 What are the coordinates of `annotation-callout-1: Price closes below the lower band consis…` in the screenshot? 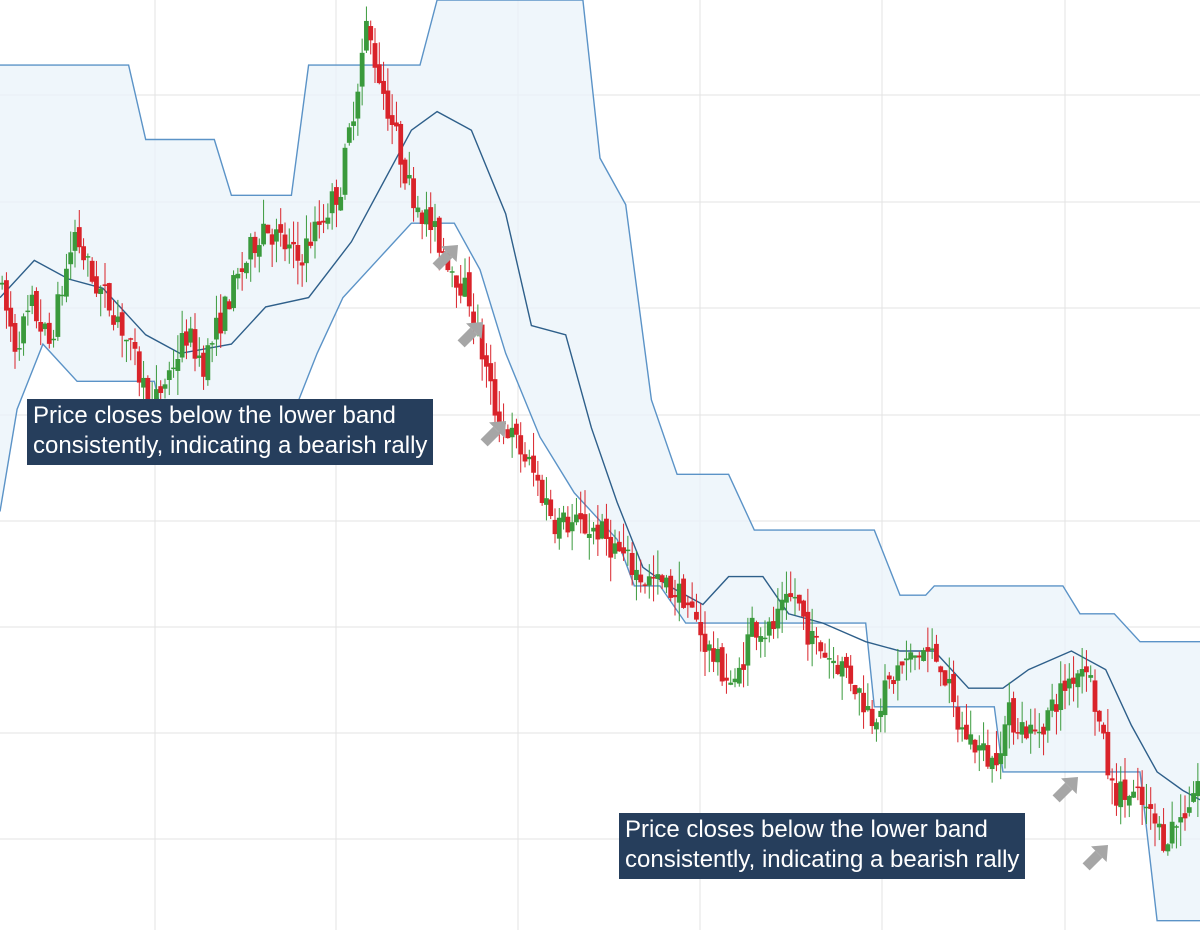 It's located at (230, 432).